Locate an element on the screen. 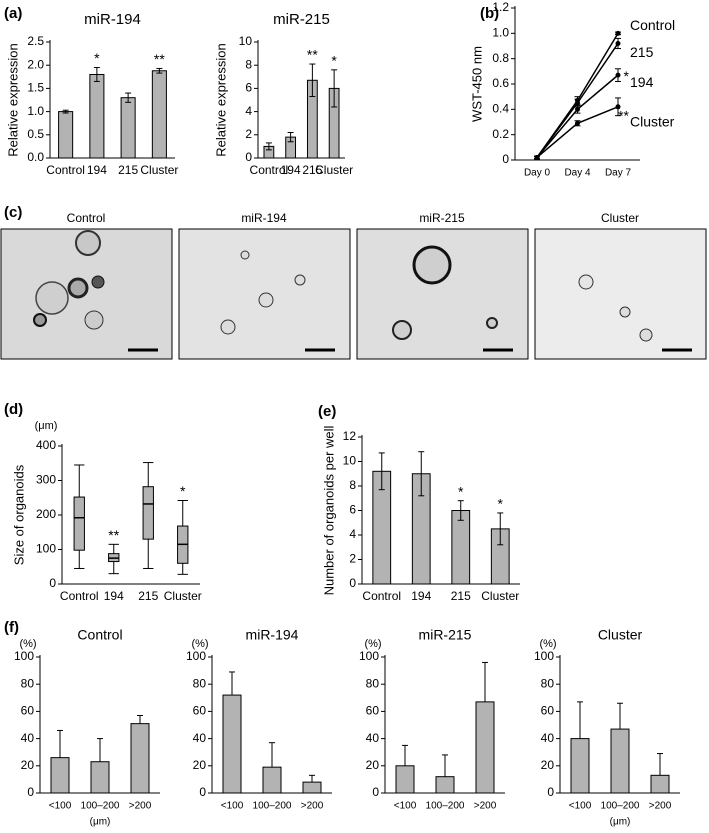  x-tick-label: Day 0 is located at coordinates (537, 173).